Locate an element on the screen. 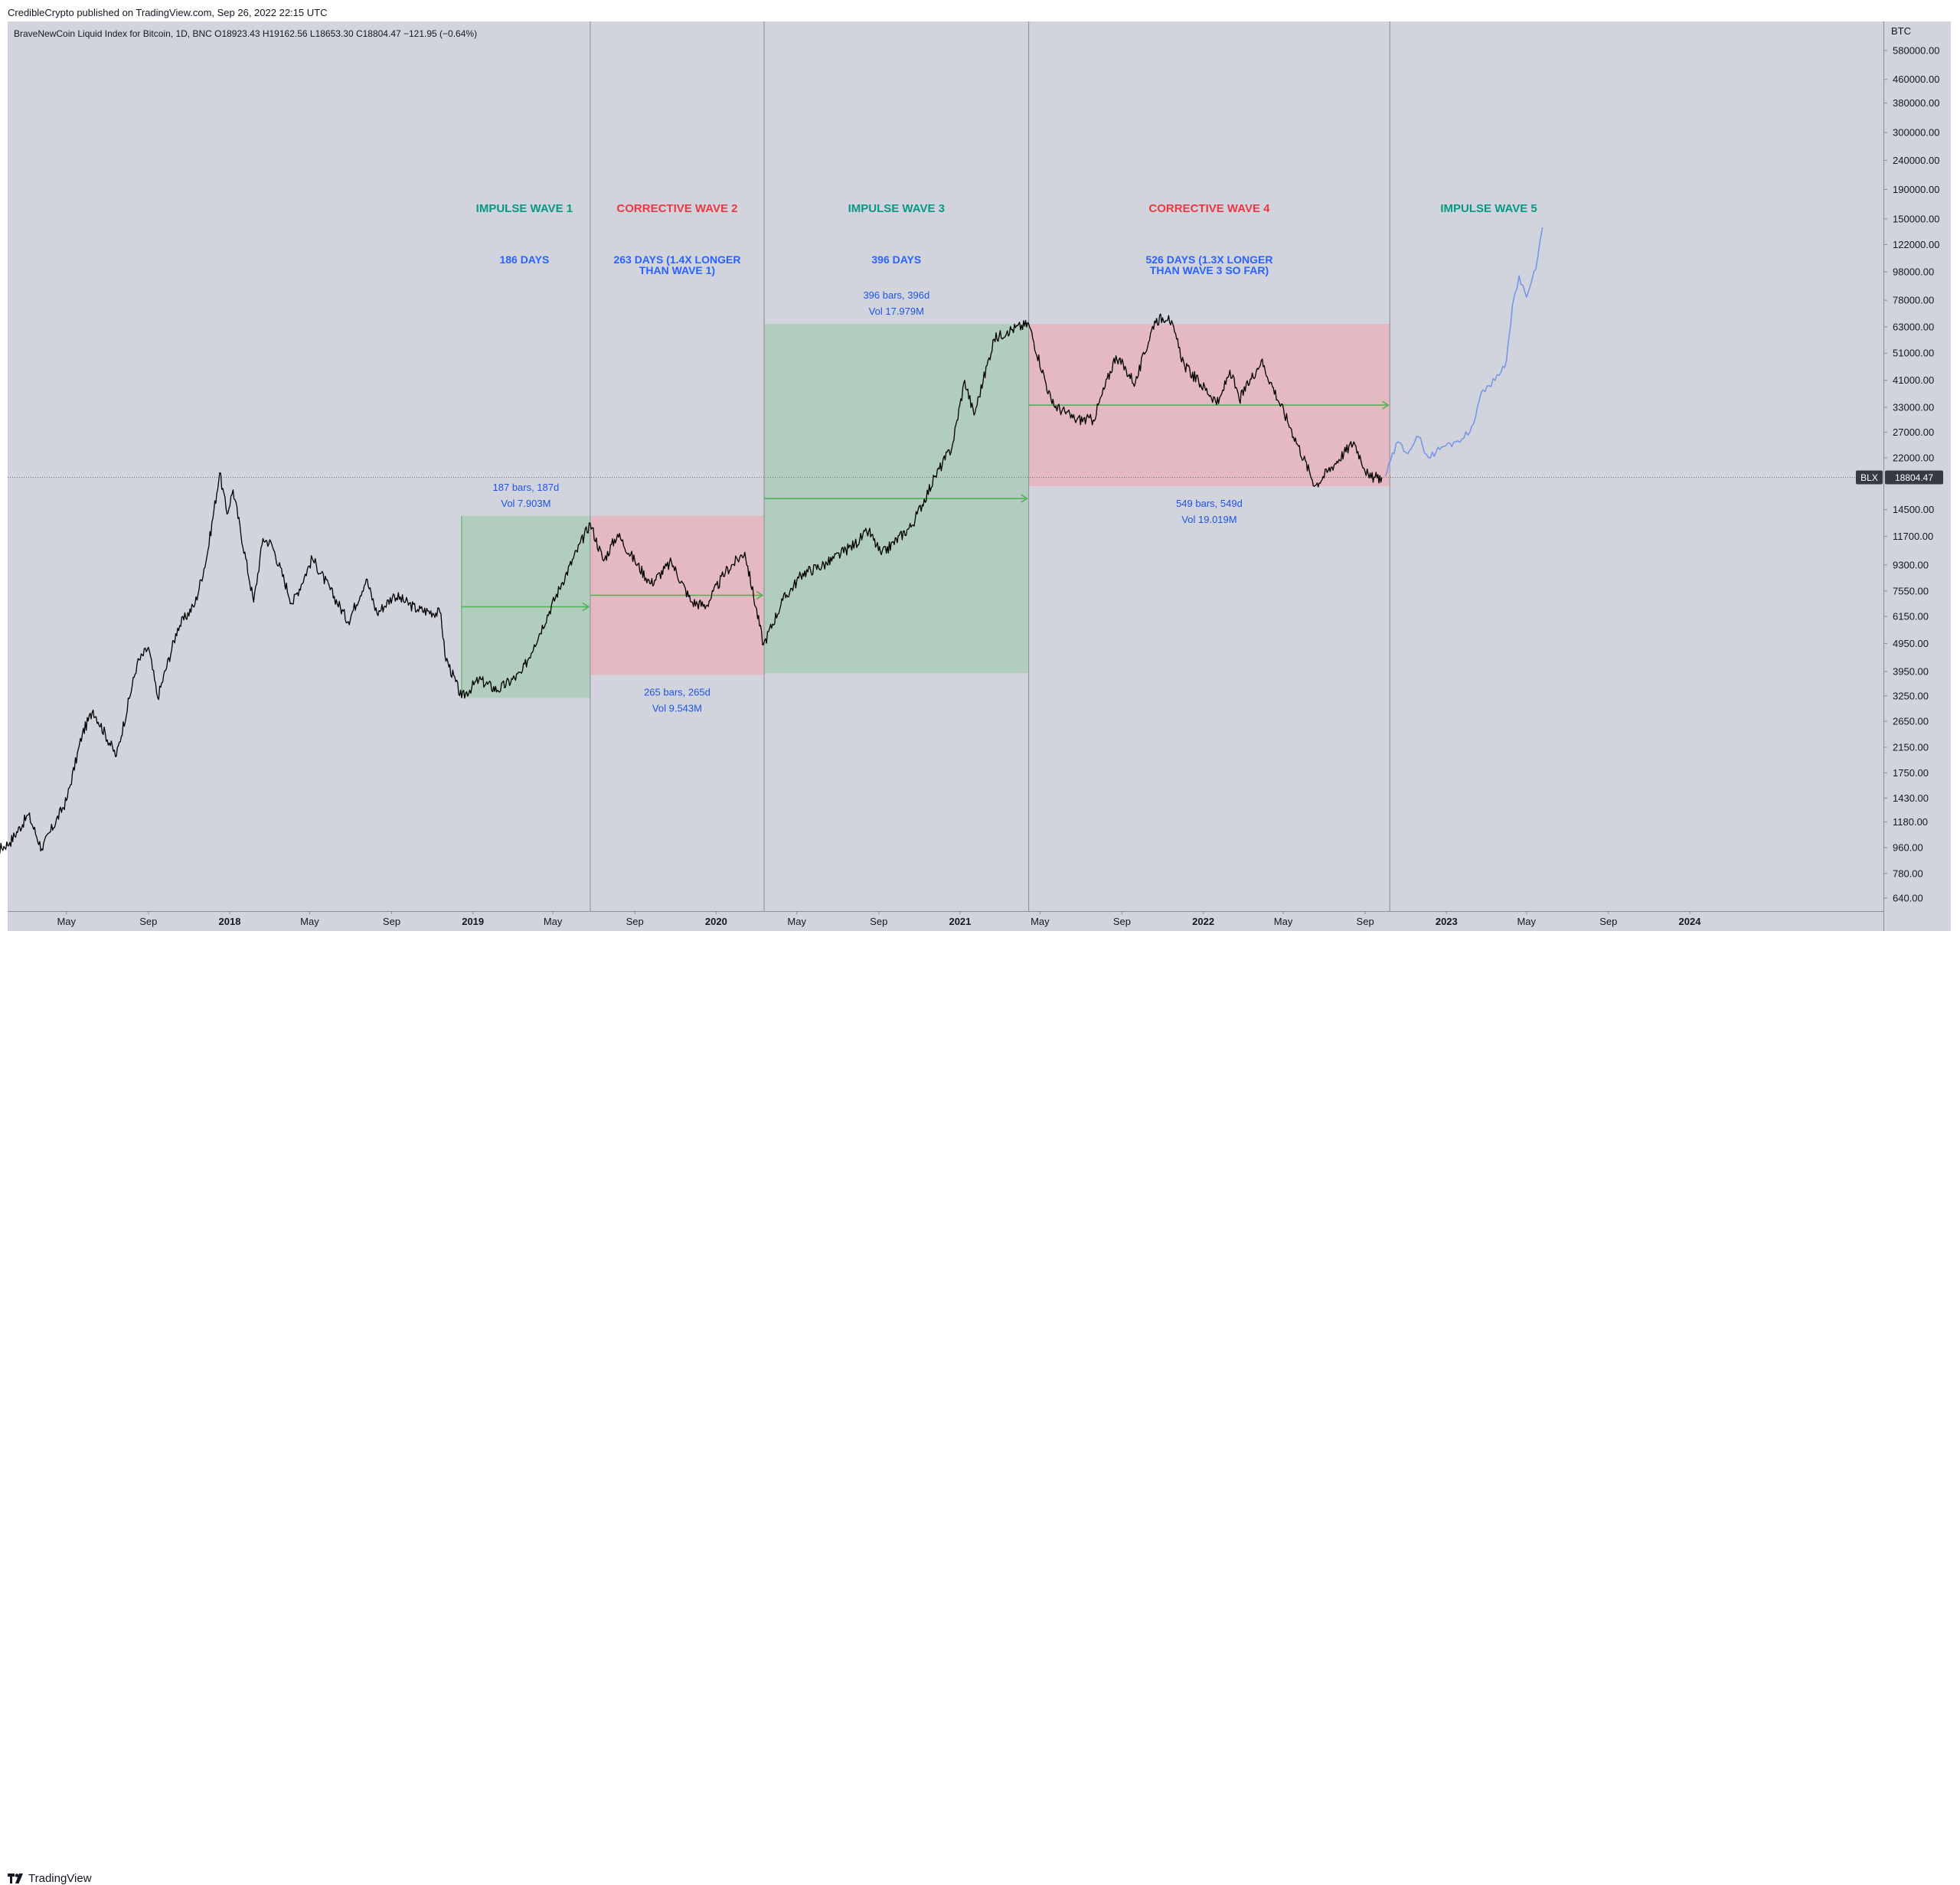  tradingview-logo: TradingView is located at coordinates (50, 1878).